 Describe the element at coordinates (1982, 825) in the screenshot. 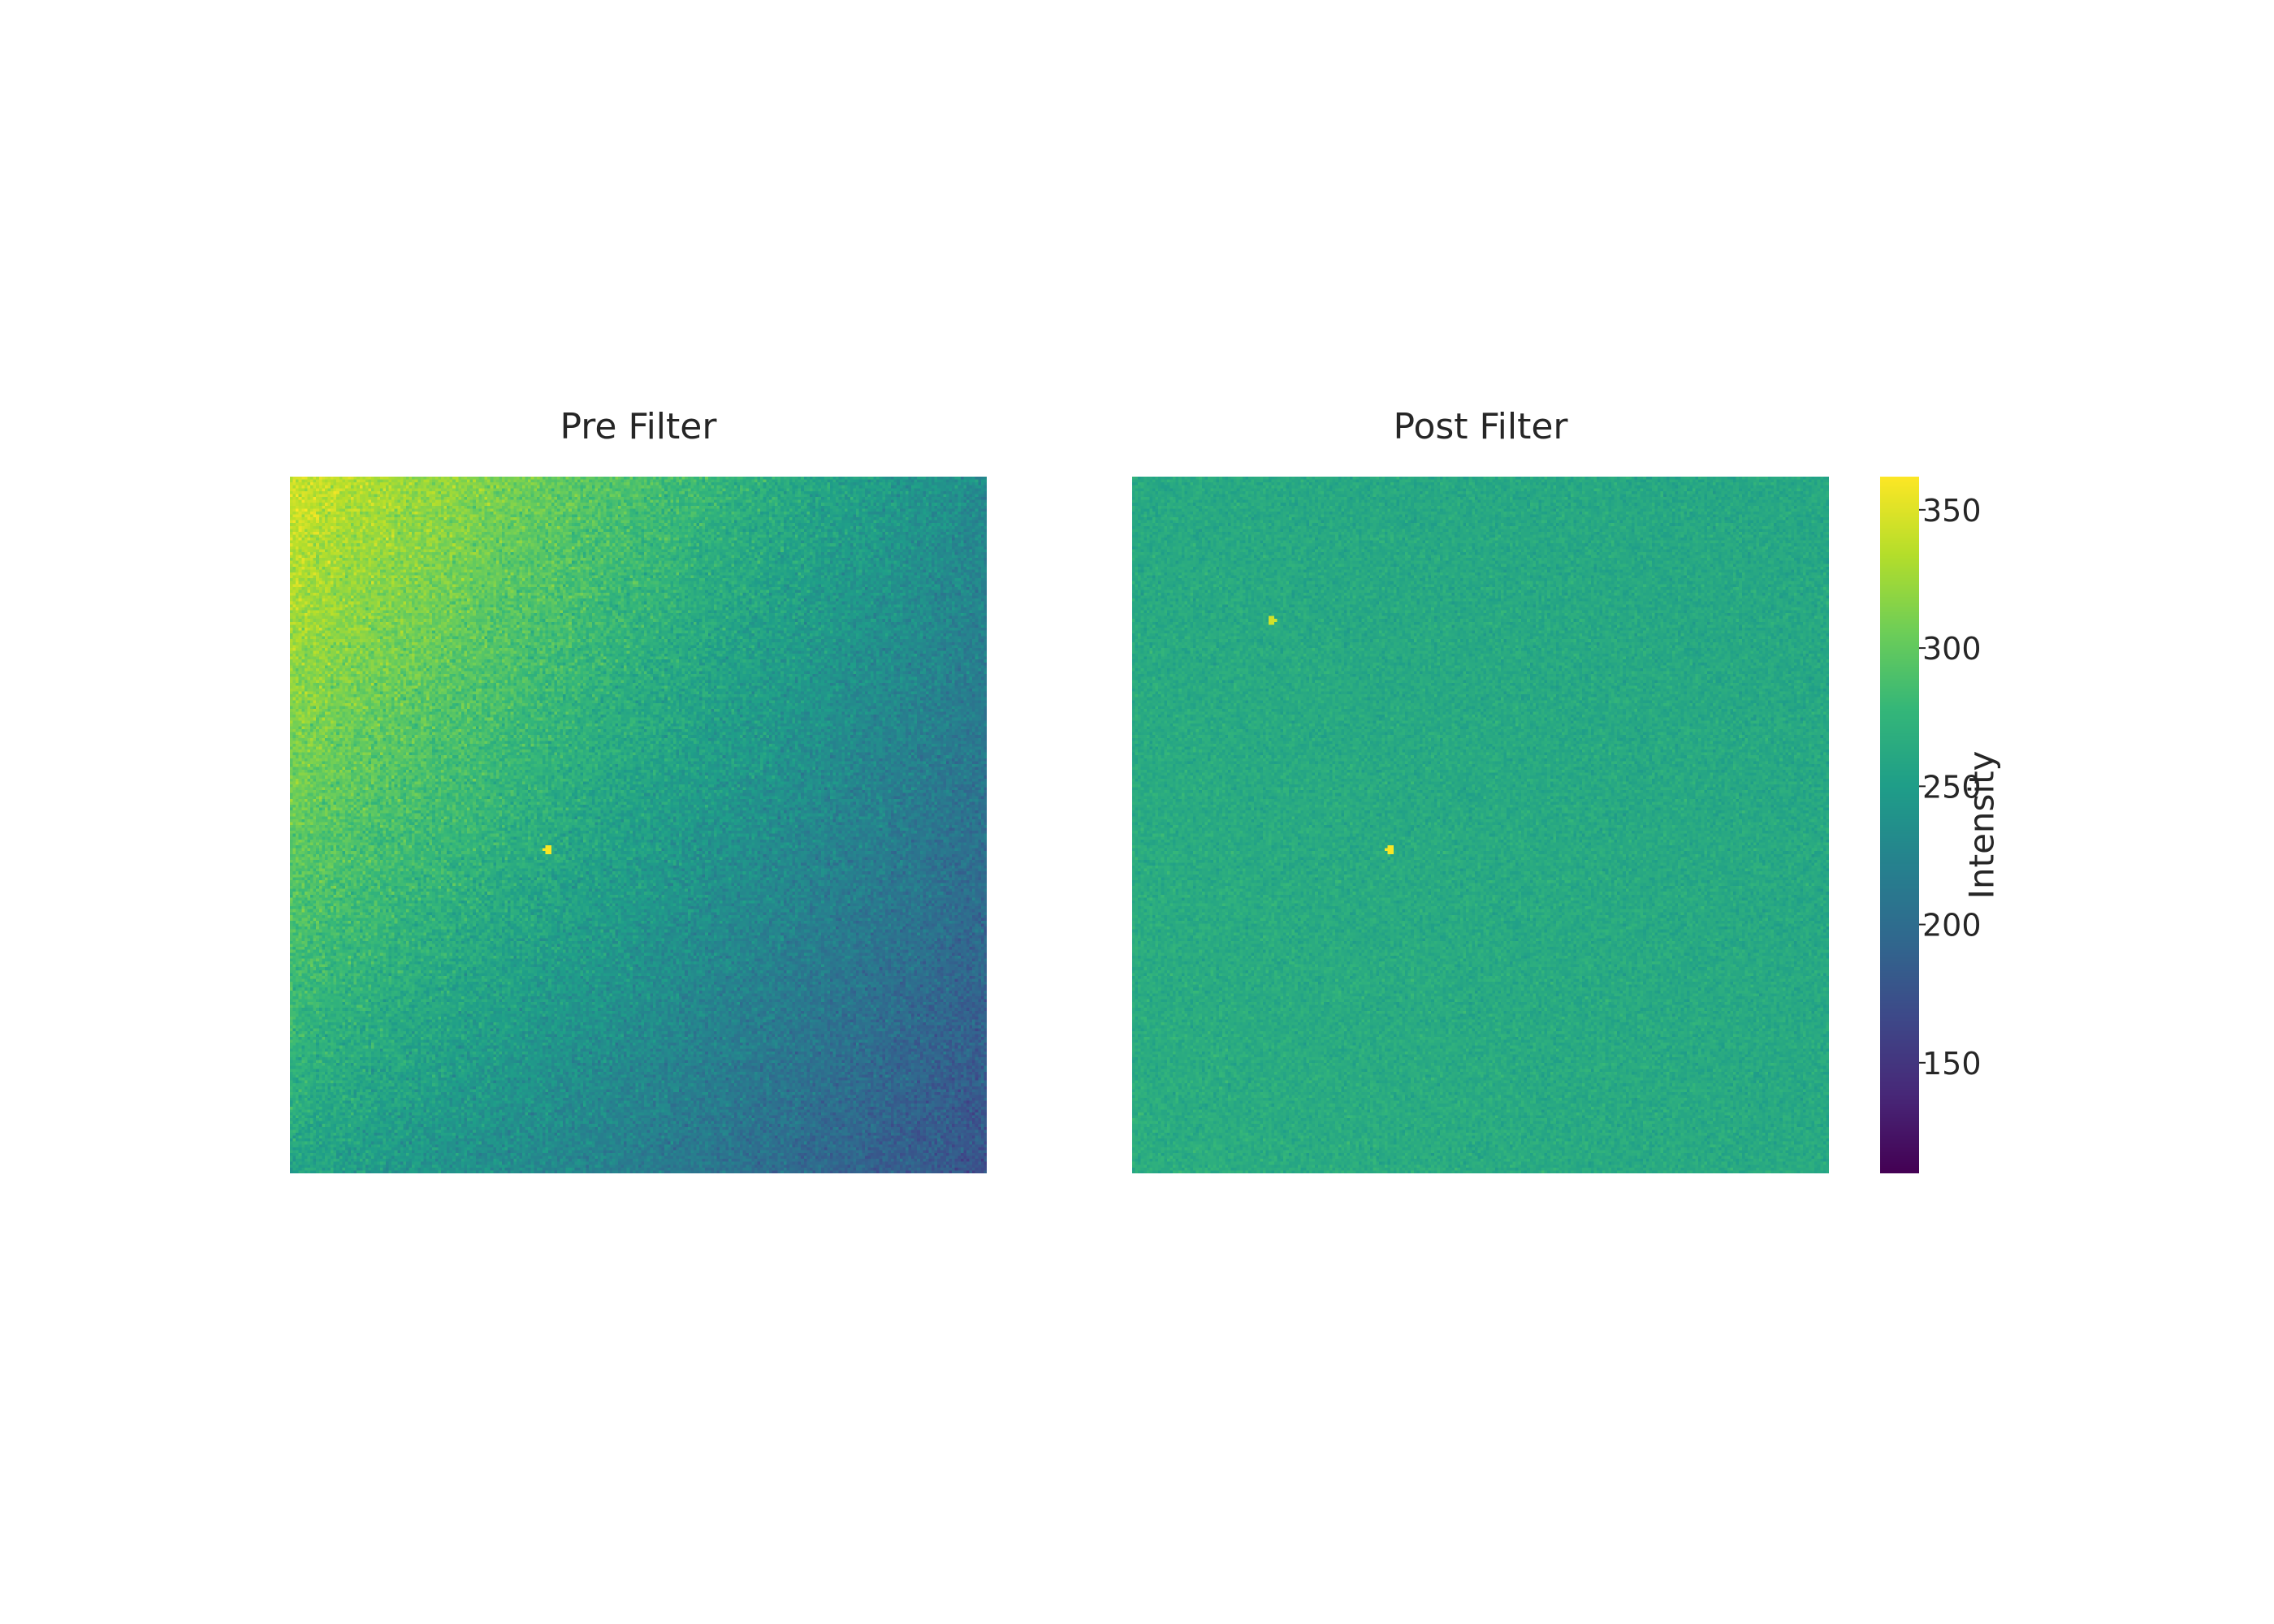

I see `colorbar-label: Intensity` at that location.